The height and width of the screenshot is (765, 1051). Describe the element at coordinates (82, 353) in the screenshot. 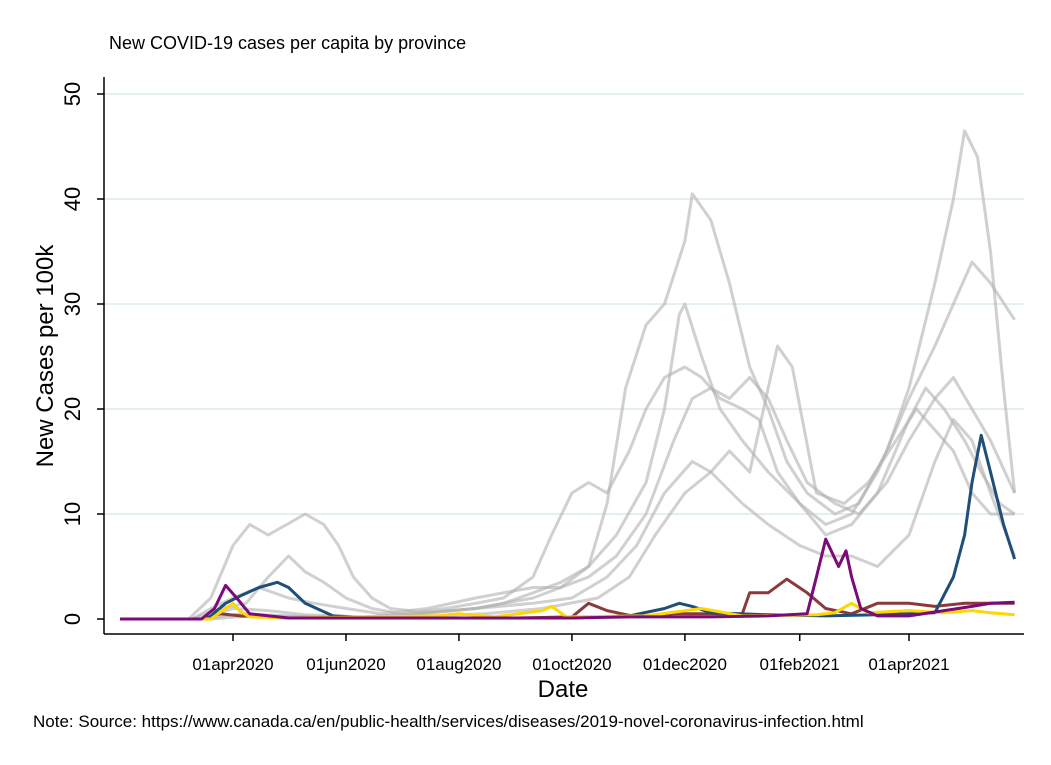

I see `y-ticks: 0 10 20 30 40 50` at that location.